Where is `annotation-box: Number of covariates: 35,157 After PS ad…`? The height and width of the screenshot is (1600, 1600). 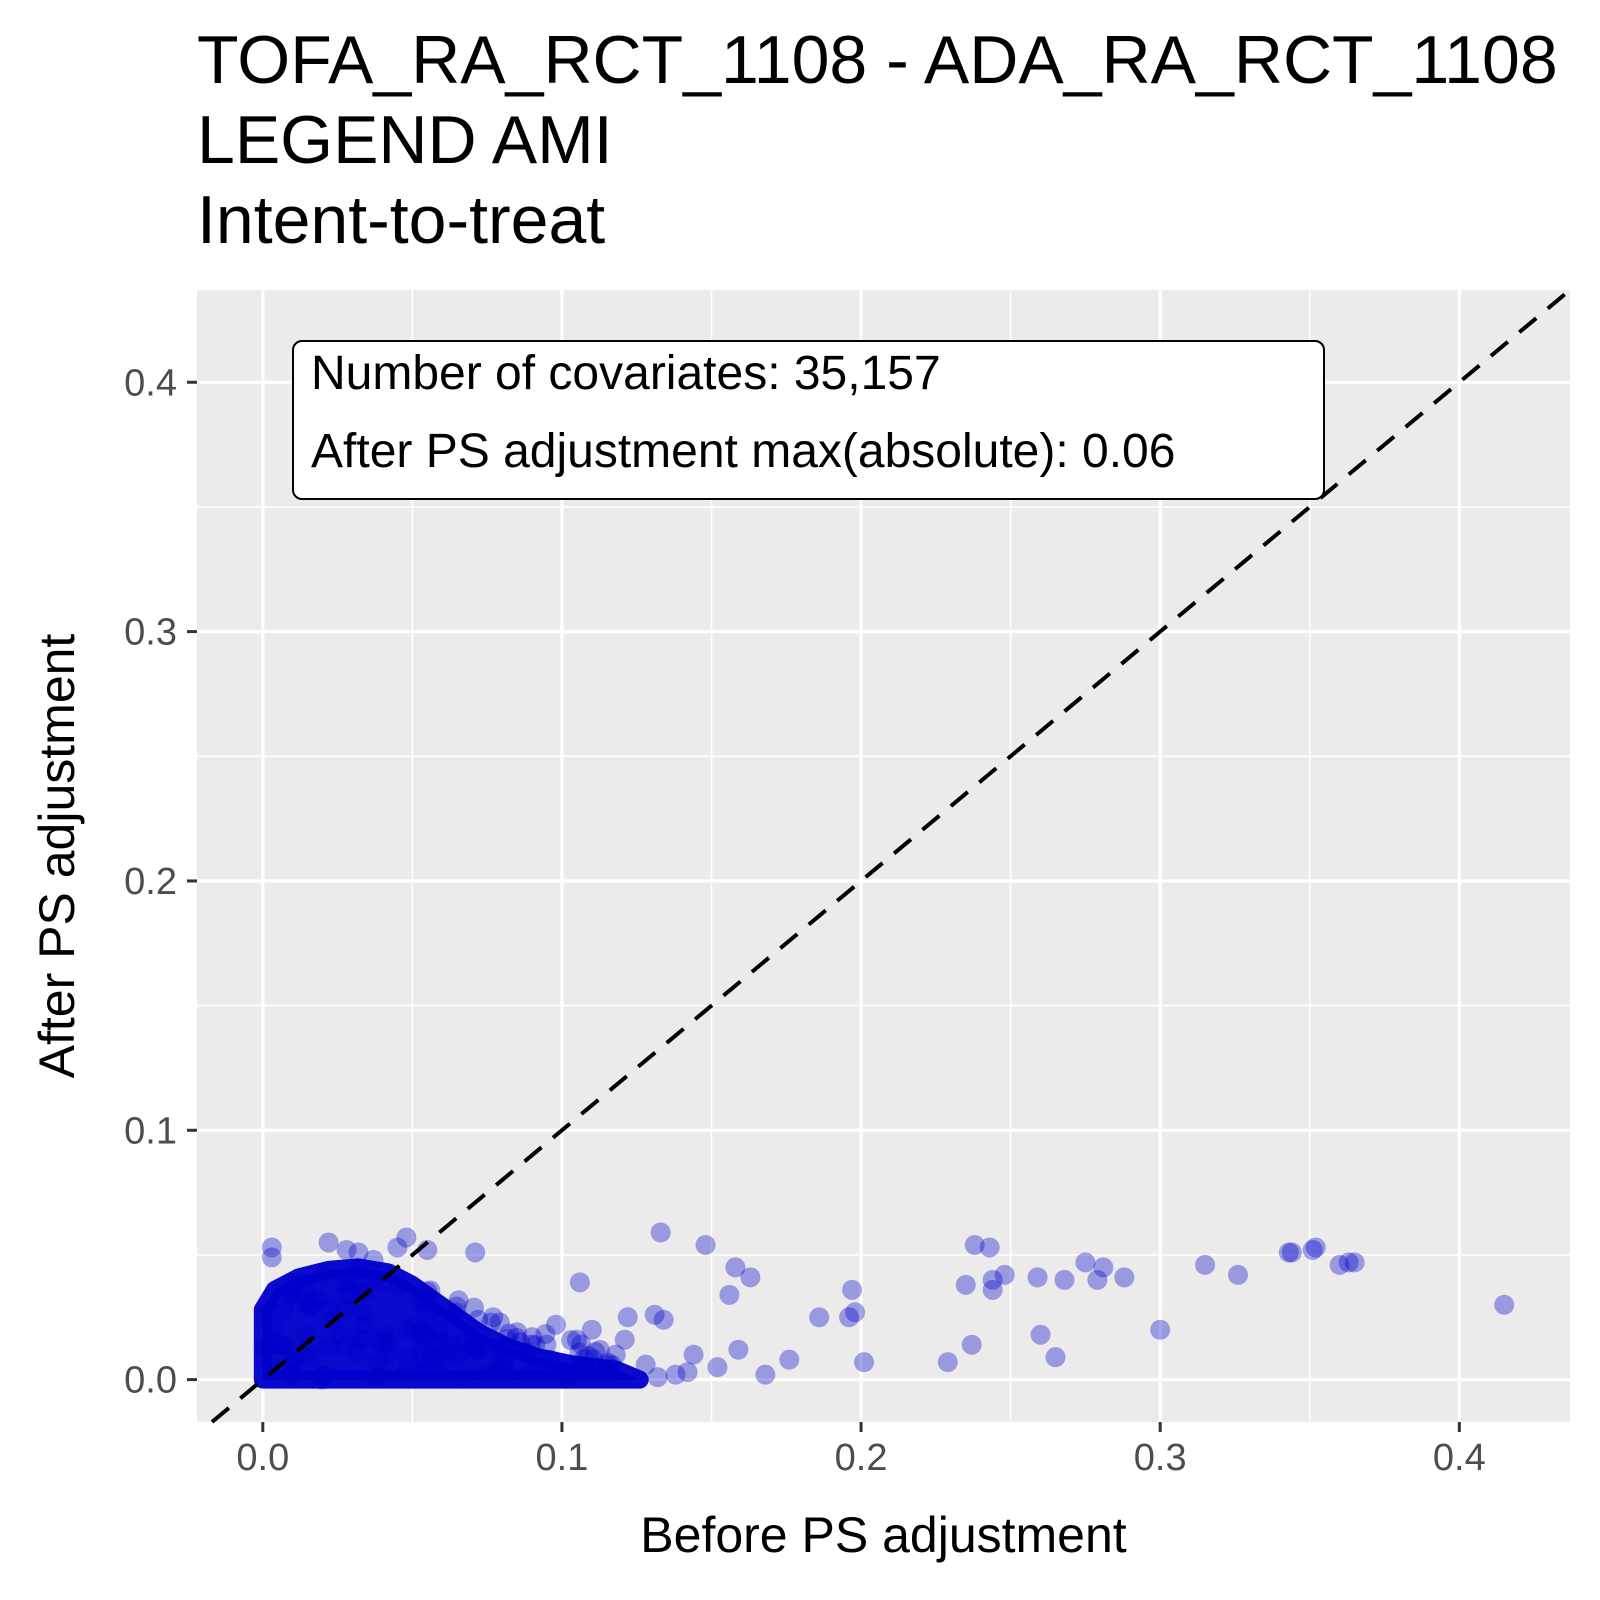 annotation-box: Number of covariates: 35,157 After PS ad… is located at coordinates (808, 420).